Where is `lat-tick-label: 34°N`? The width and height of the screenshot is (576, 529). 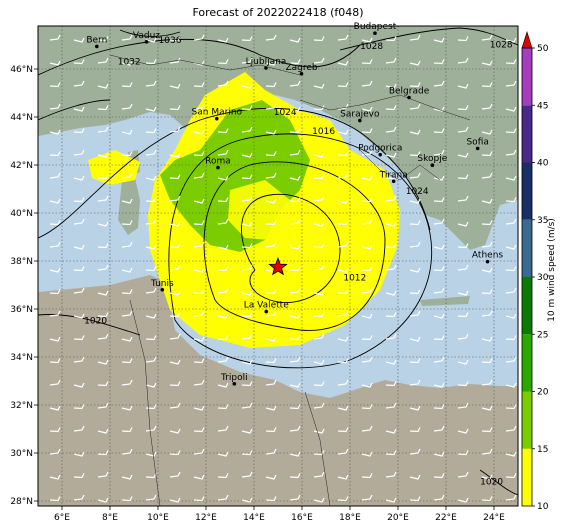
lat-tick-label: 34°N is located at coordinates (21, 358).